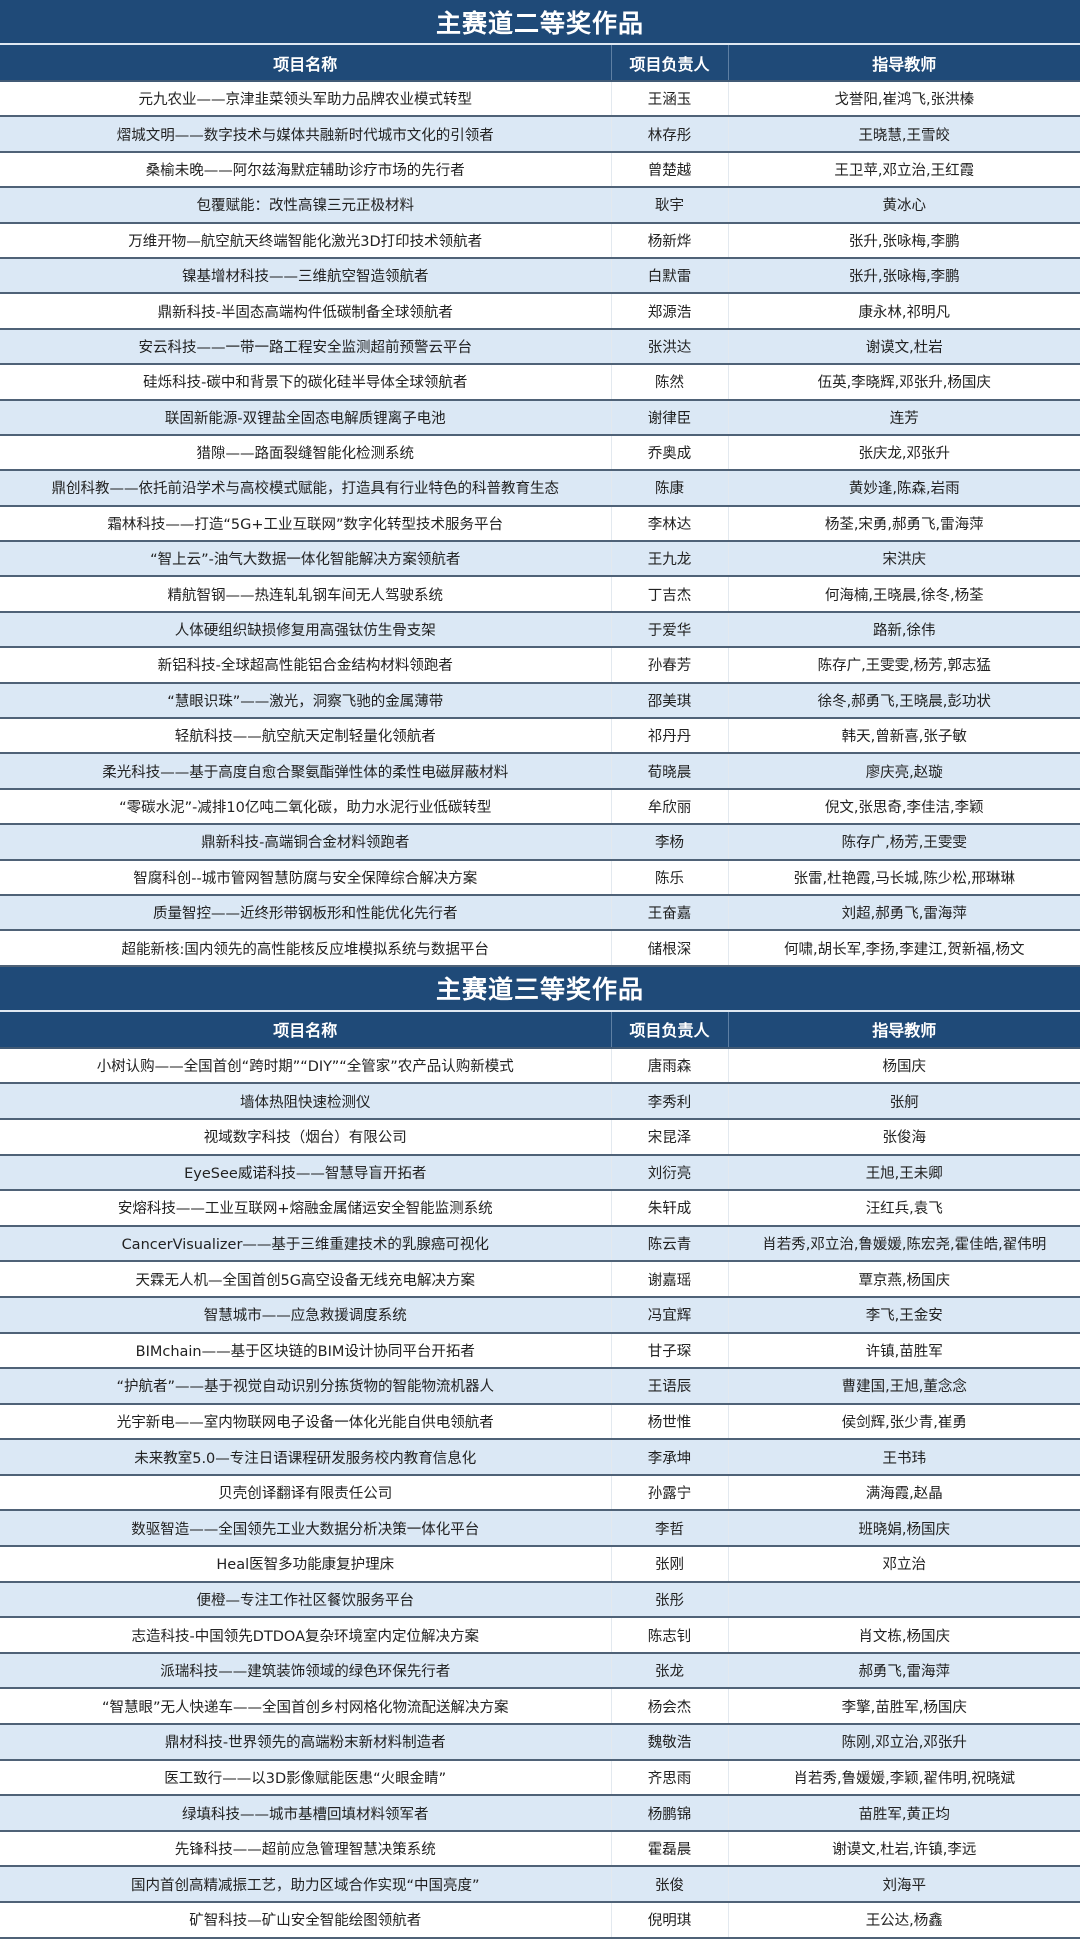  What do you see at coordinates (904, 1279) in the screenshot?
I see `advisors-cell: 覃京燕,杨国庆` at bounding box center [904, 1279].